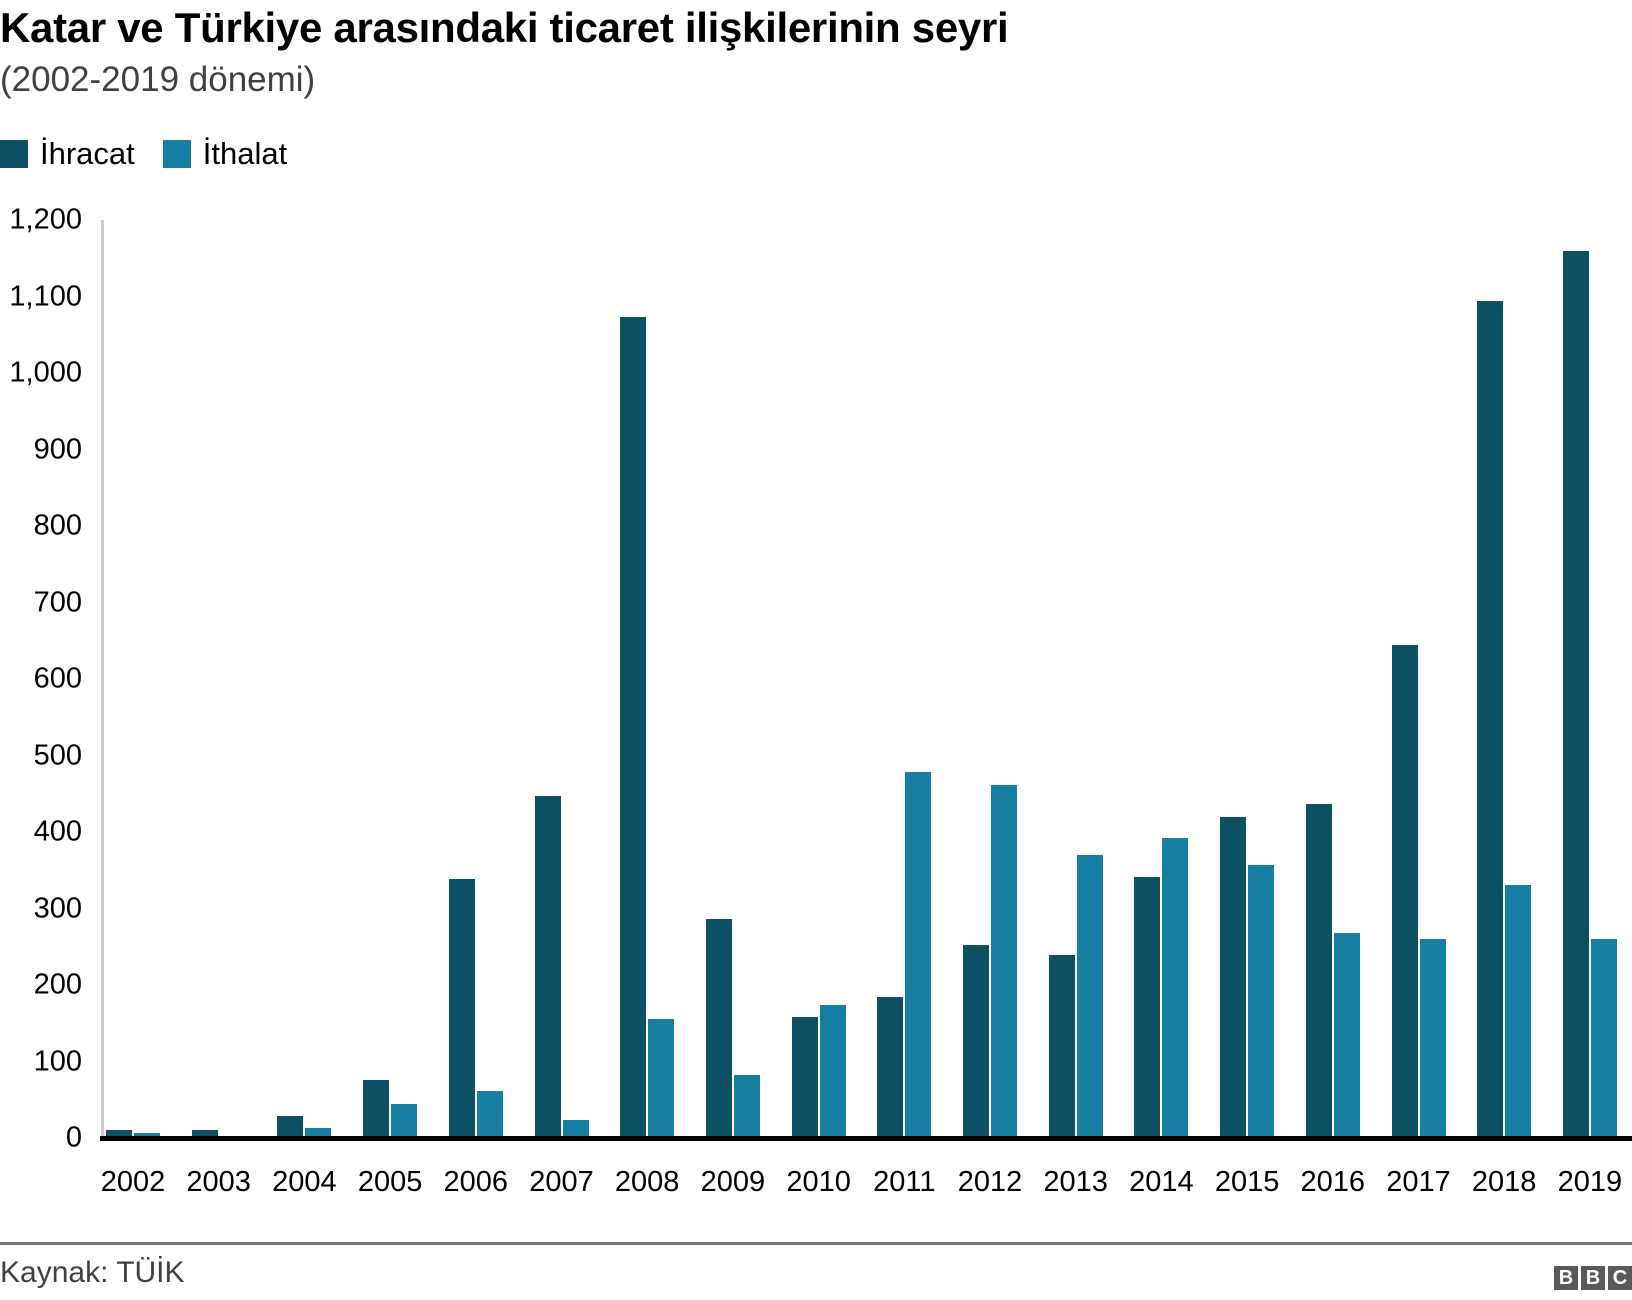  I want to click on bar-ithalat-2015, so click(1261, 1001).